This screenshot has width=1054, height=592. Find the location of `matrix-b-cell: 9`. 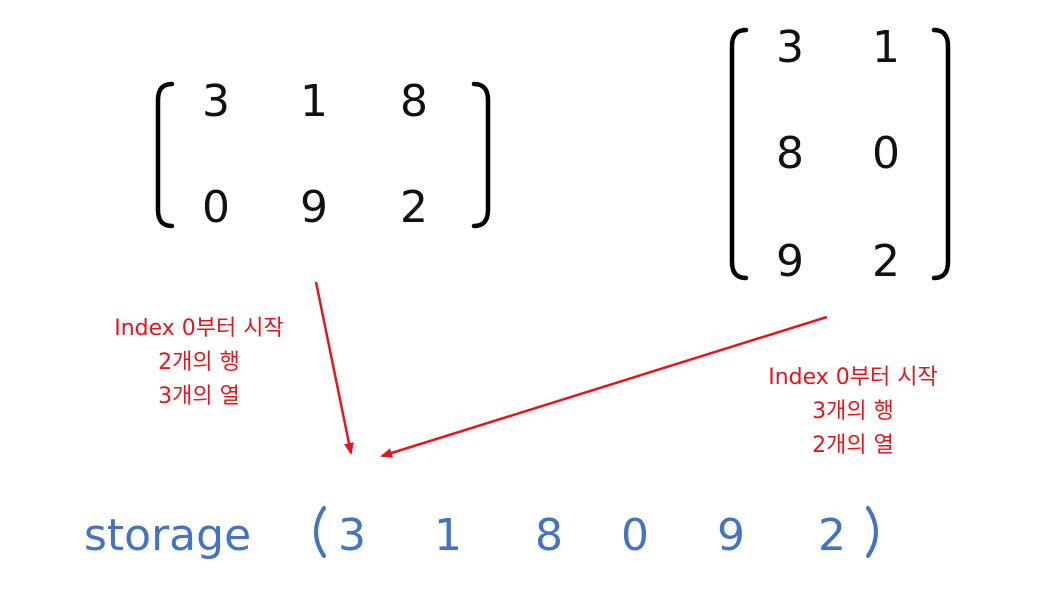

matrix-b-cell: 9 is located at coordinates (790, 261).